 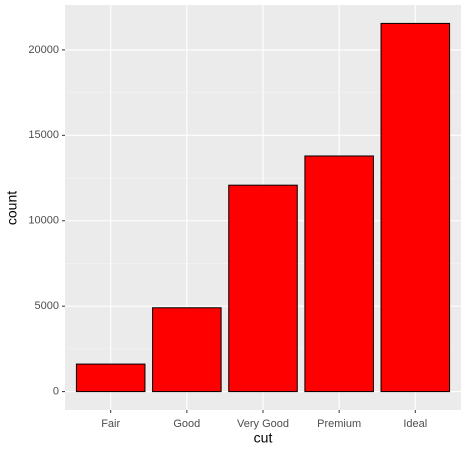 I want to click on y-tick-label: 5000, so click(x=47, y=306).